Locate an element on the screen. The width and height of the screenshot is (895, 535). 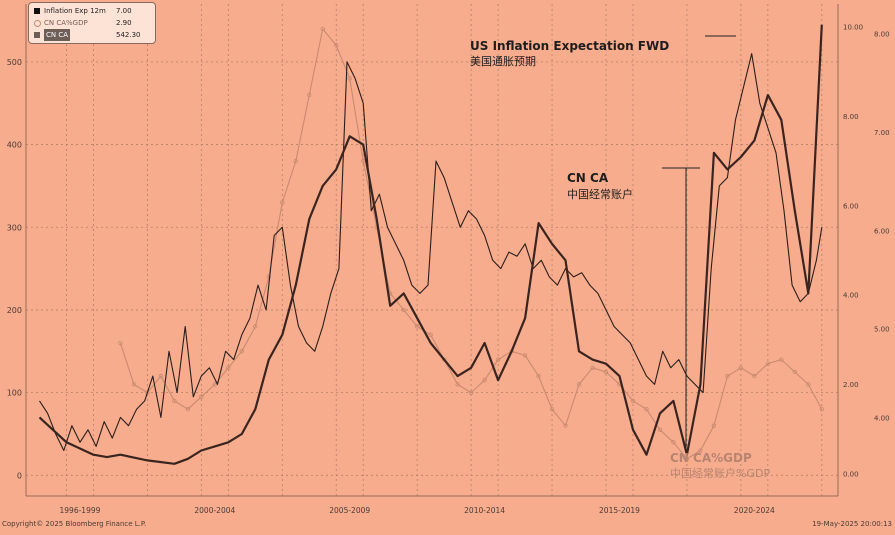
right-outer-tick-label: 5.00 is located at coordinates (882, 330).